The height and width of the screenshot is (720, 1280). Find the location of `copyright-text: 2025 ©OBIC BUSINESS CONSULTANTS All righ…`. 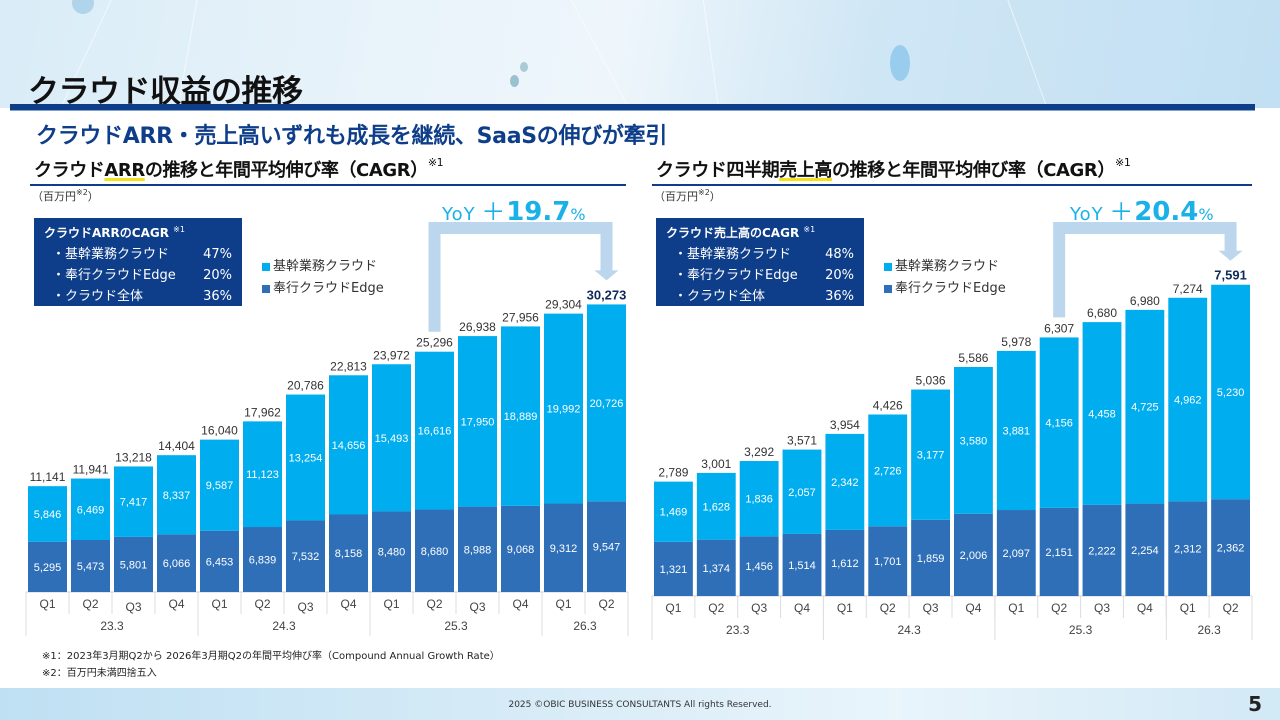

copyright-text: 2025 ©OBIC BUSINESS CONSULTANTS All righ… is located at coordinates (640, 705).